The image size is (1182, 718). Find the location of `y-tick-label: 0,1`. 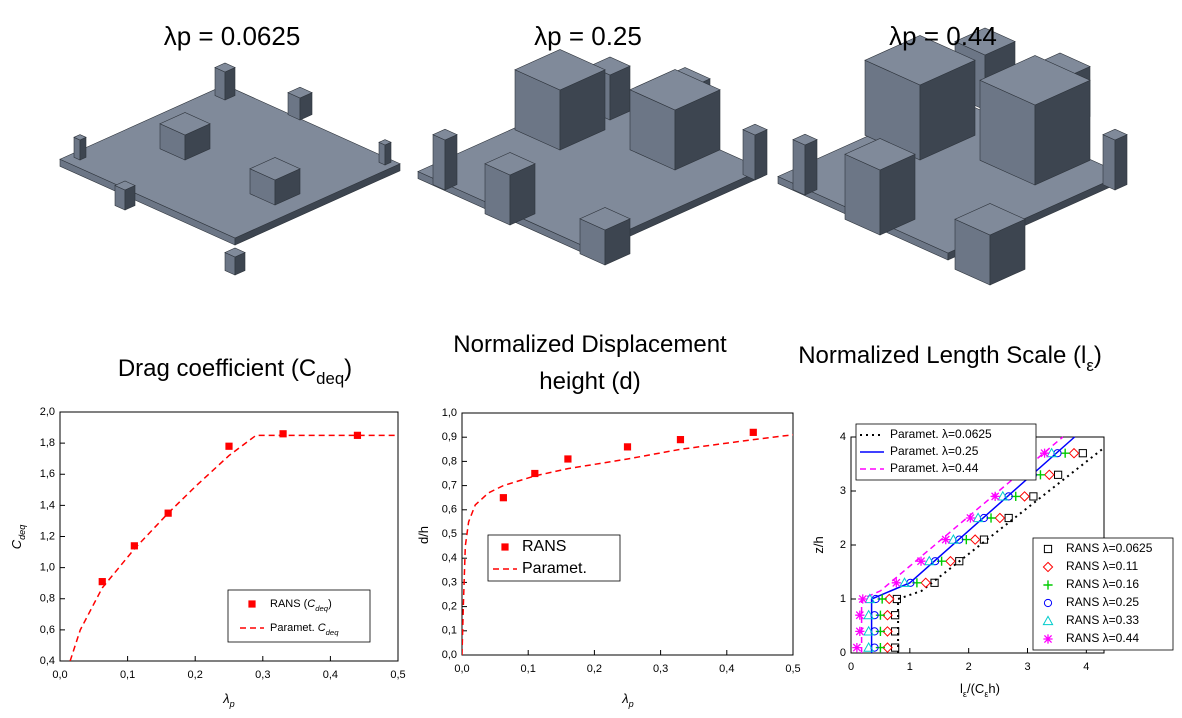

y-tick-label: 0,1 is located at coordinates (449, 631).